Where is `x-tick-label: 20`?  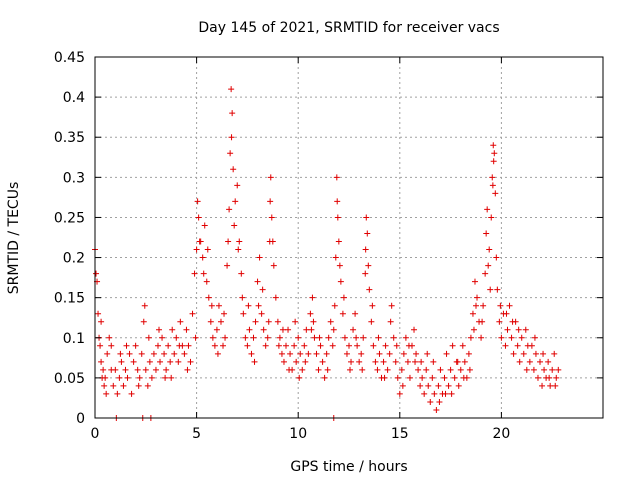 x-tick-label: 20 is located at coordinates (501, 434).